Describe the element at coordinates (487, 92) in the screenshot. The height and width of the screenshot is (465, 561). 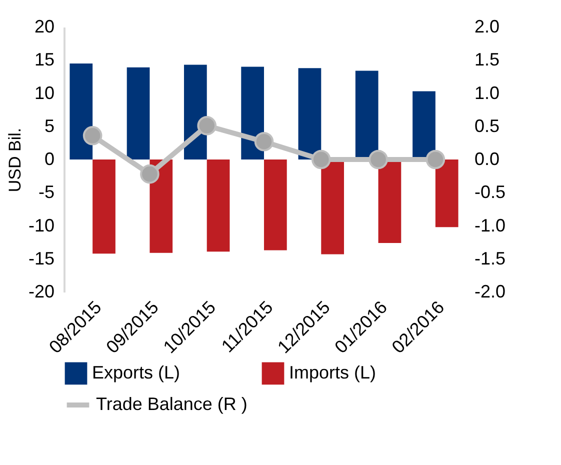
I see `y2-tick-label: 1.0` at that location.